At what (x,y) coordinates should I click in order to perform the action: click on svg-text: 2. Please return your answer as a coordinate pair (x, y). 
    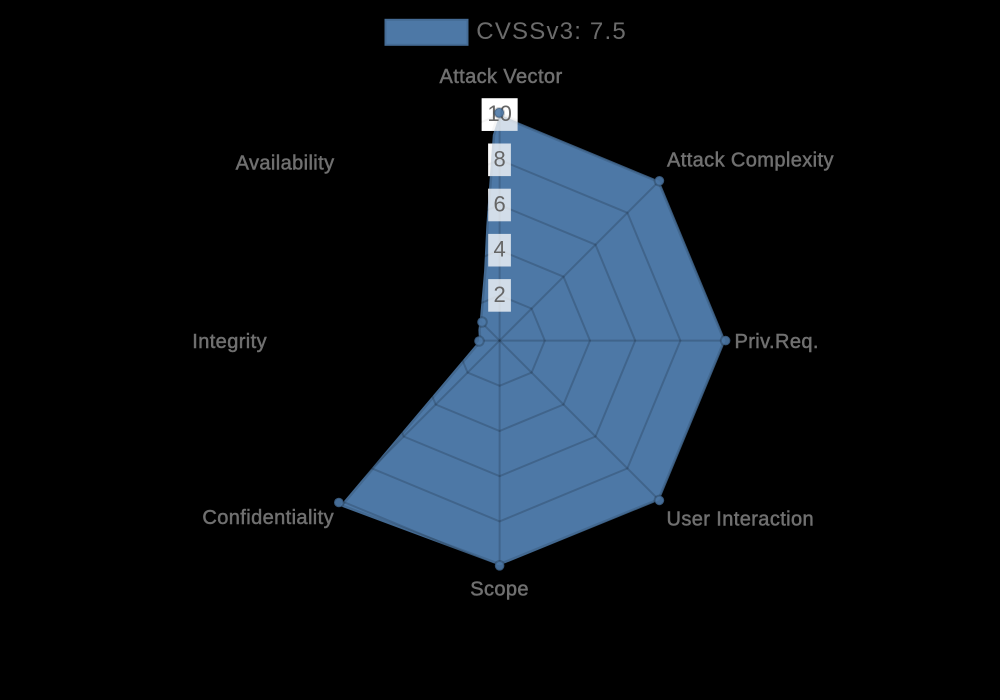
    Looking at the image, I should click on (499, 294).